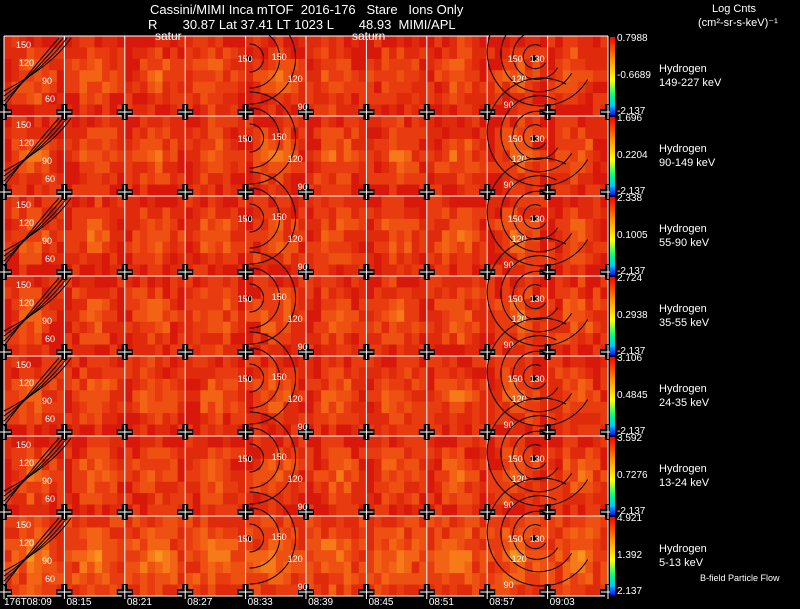 Image resolution: width=800 pixels, height=609 pixels. What do you see at coordinates (630, 118) in the screenshot?
I see `colorbar-max: 1.696` at bounding box center [630, 118].